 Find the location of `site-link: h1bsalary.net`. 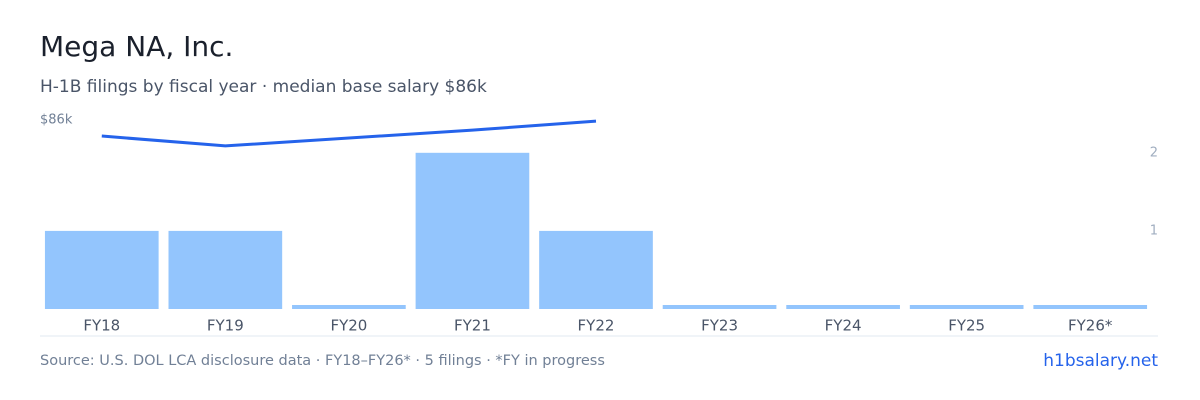

site-link: h1bsalary.net is located at coordinates (1100, 361).